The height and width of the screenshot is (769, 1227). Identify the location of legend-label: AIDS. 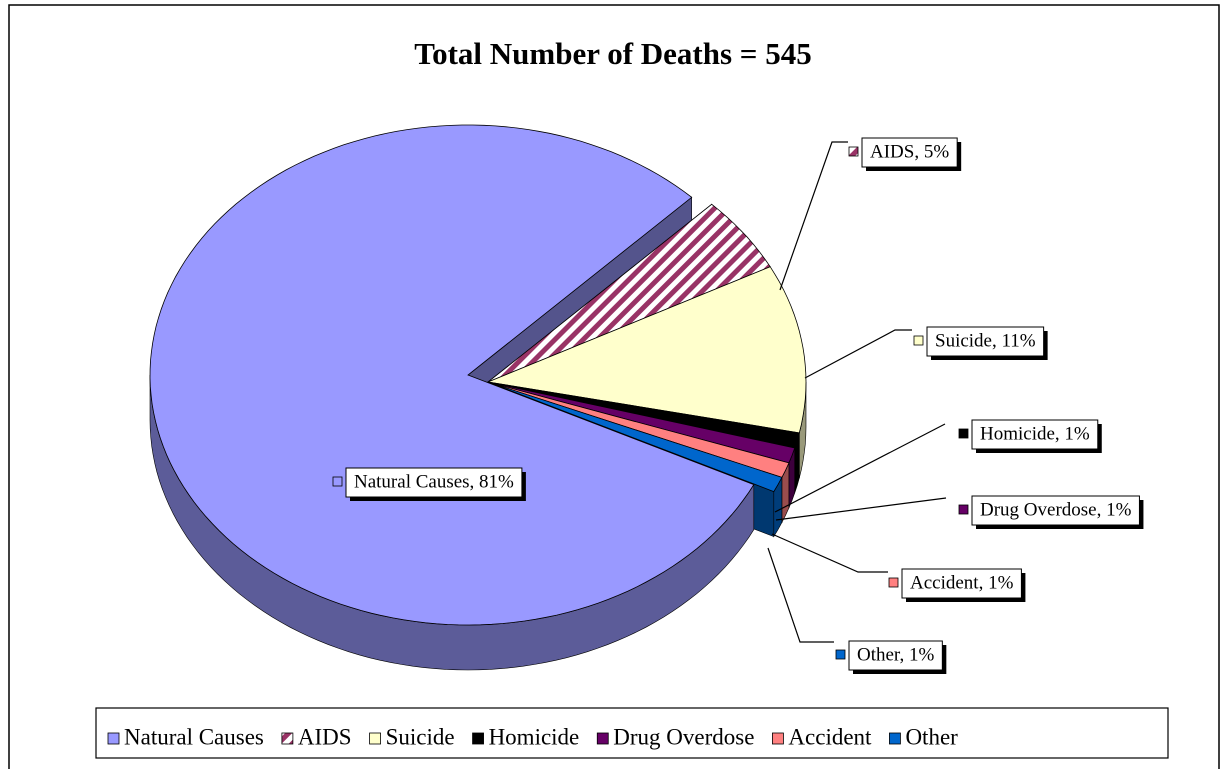
(325, 736).